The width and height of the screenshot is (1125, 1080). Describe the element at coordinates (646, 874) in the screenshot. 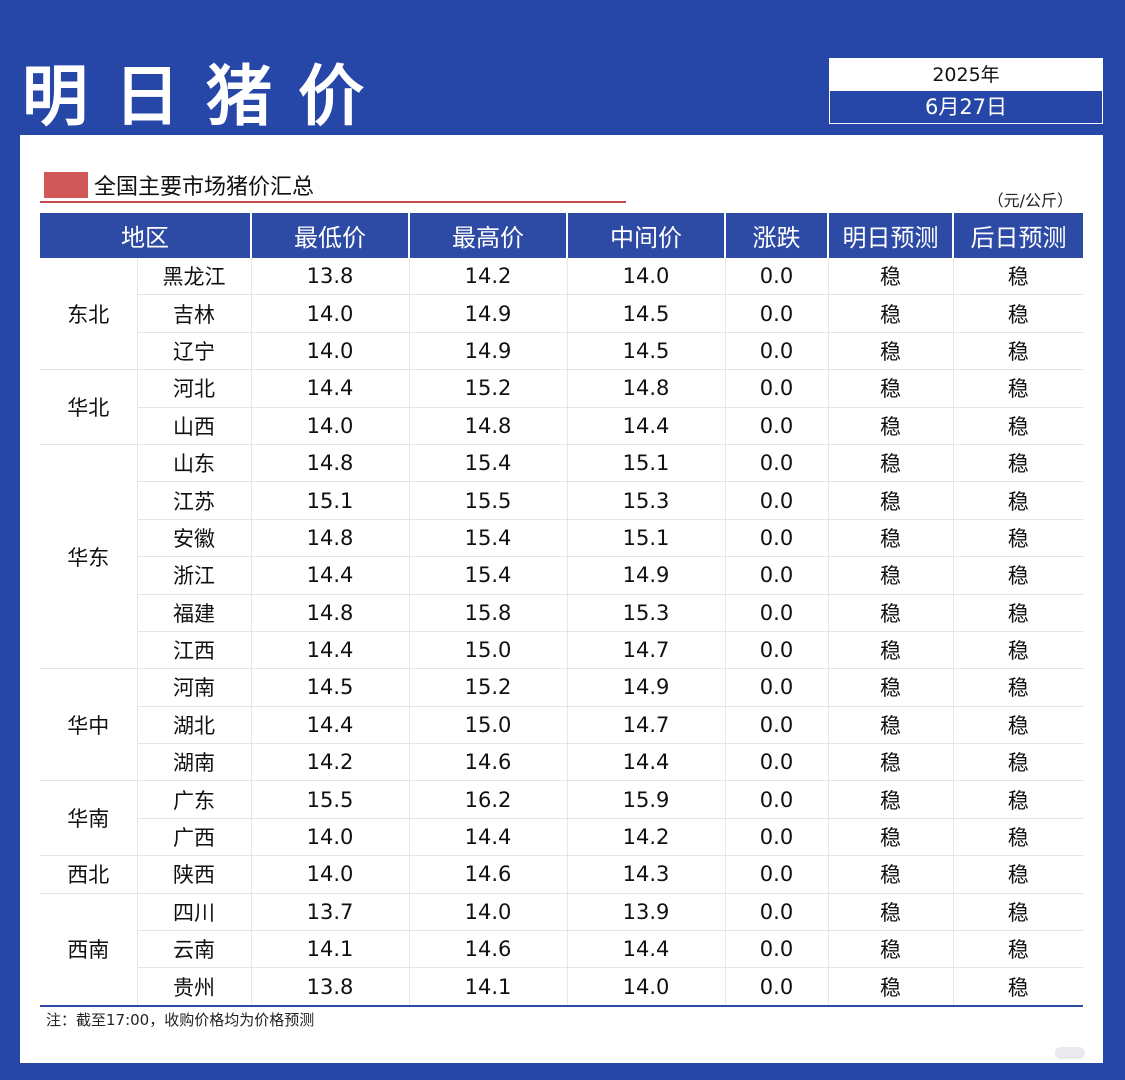

I see `mid-price-cell: 14.3` at that location.